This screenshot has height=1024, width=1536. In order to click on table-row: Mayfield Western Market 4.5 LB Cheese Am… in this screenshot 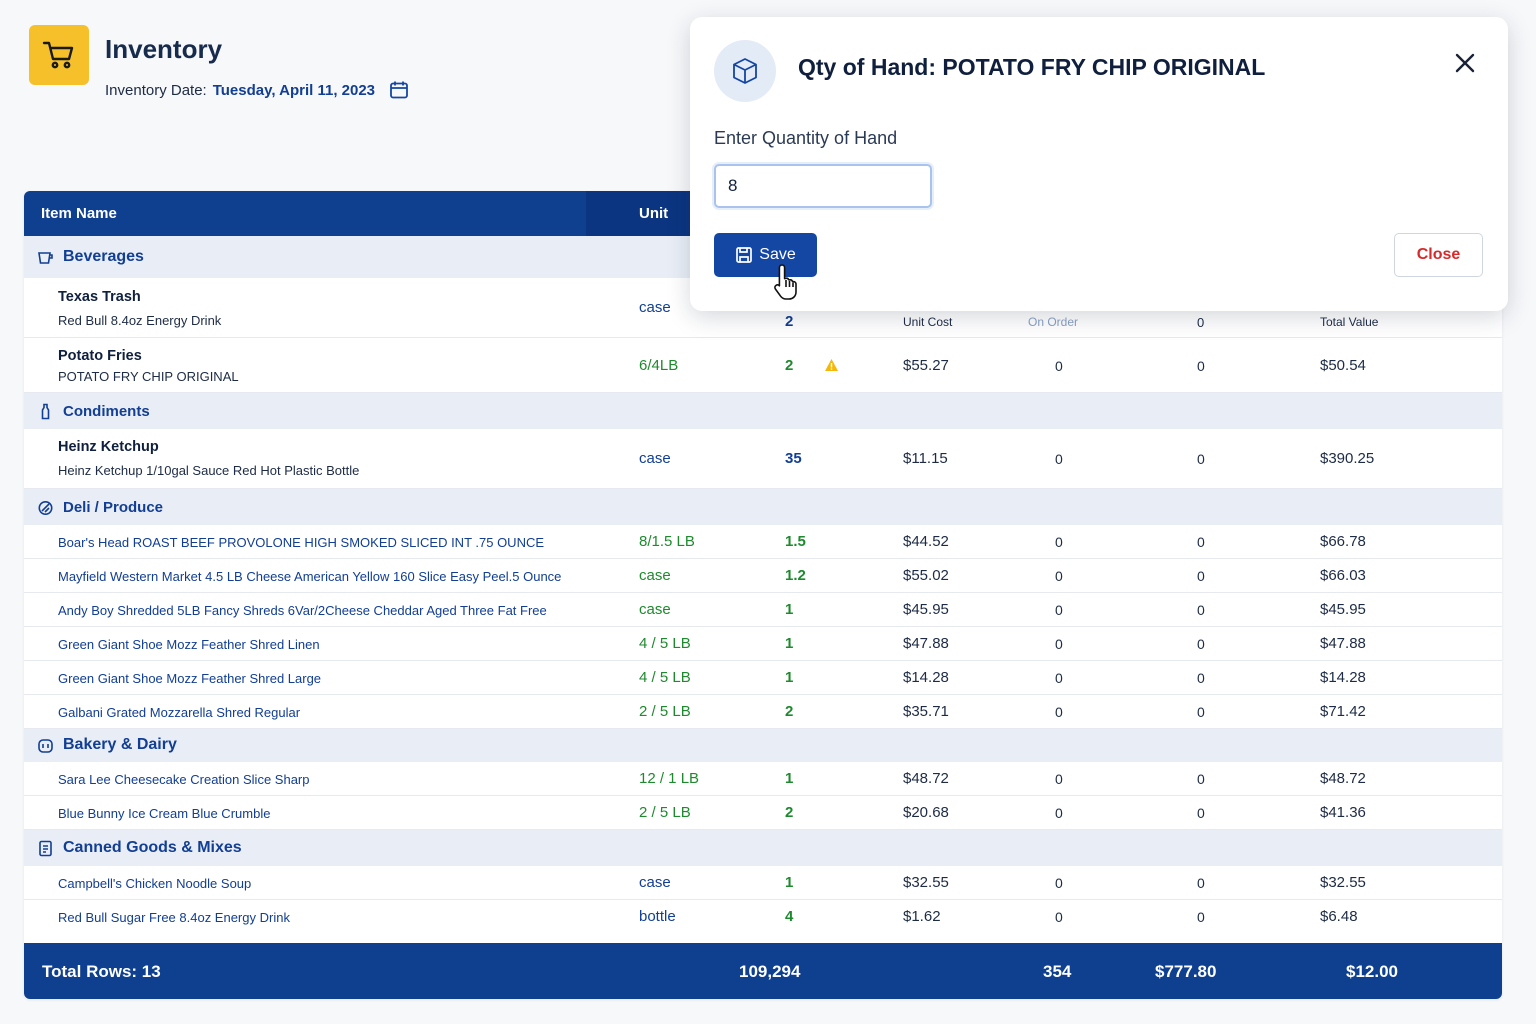, I will do `click(763, 576)`.